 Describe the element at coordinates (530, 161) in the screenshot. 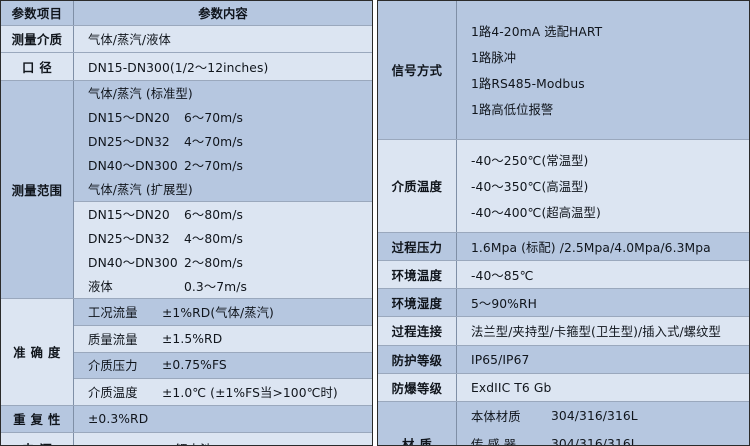

I see `medium-temp-line: -40～250℃(常温型)` at that location.